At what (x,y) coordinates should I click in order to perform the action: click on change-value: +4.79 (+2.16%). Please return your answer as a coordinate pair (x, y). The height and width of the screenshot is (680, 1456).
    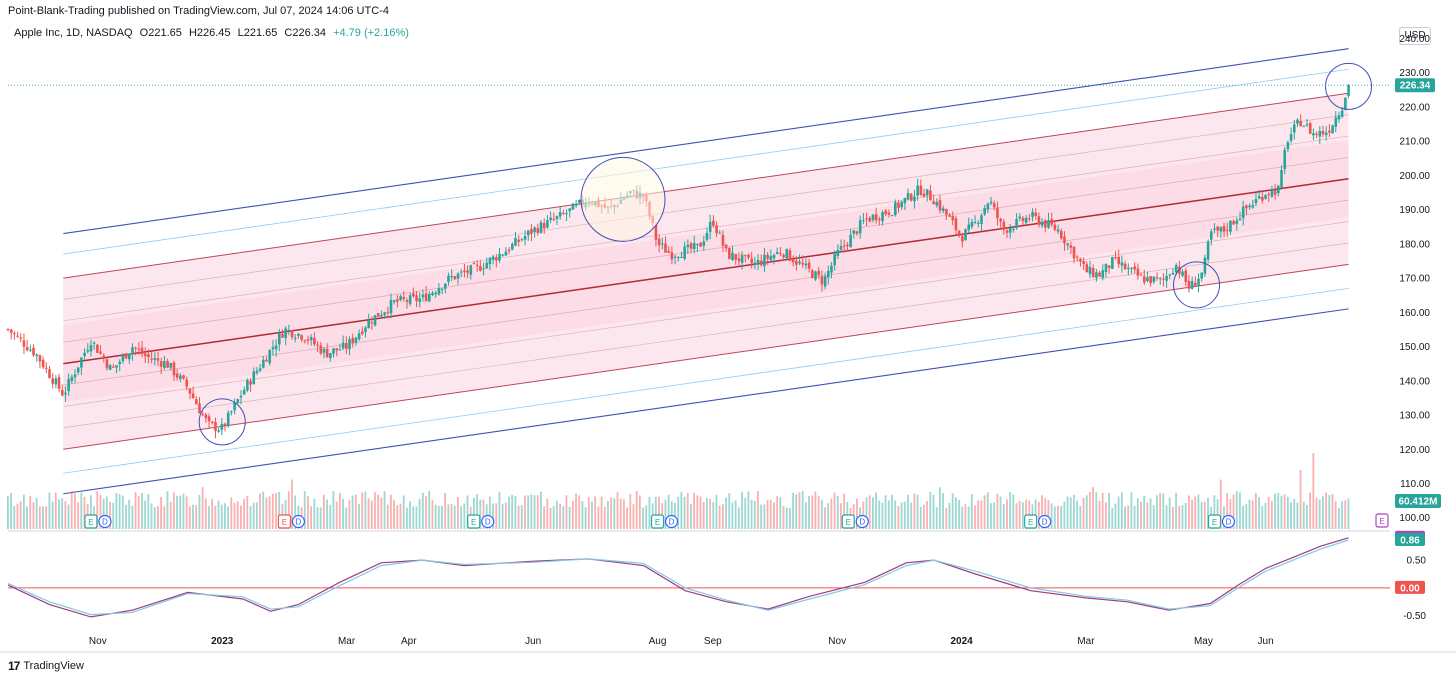
    Looking at the image, I should click on (371, 33).